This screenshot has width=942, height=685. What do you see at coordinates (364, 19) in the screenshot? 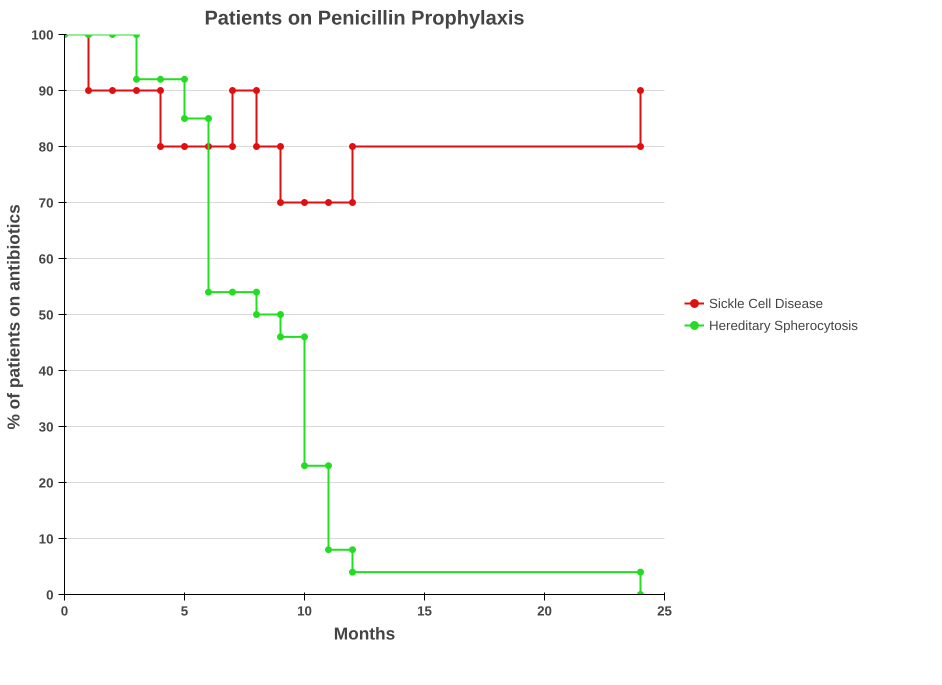
I see `chart-title: Patients on Penicillin Prophylaxis` at bounding box center [364, 19].